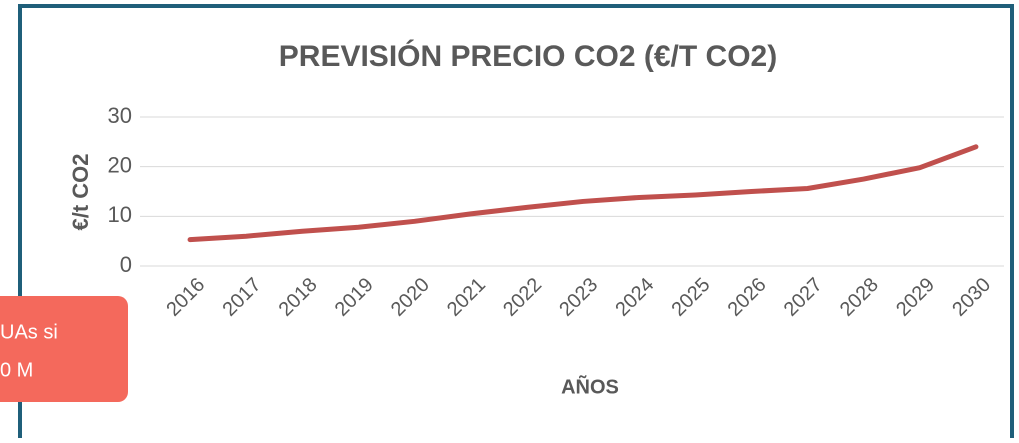 Image resolution: width=1019 pixels, height=443 pixels. What do you see at coordinates (410, 297) in the screenshot?
I see `x-tick-label: 2020` at bounding box center [410, 297].